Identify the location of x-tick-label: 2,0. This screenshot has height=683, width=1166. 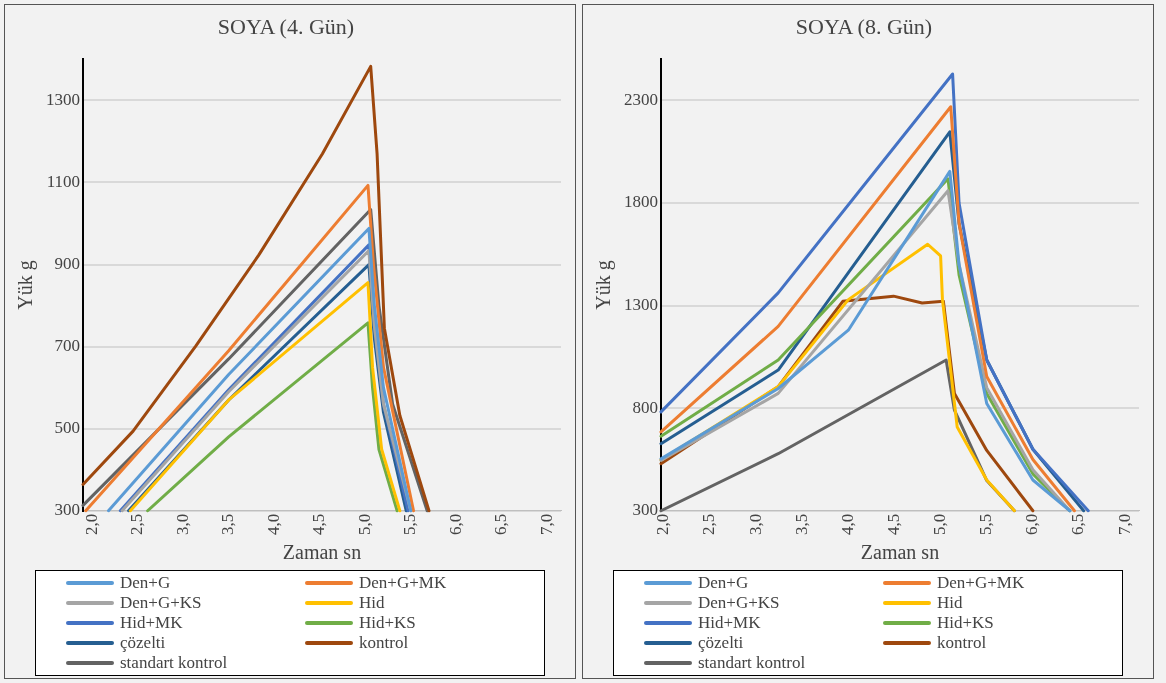
(91, 524).